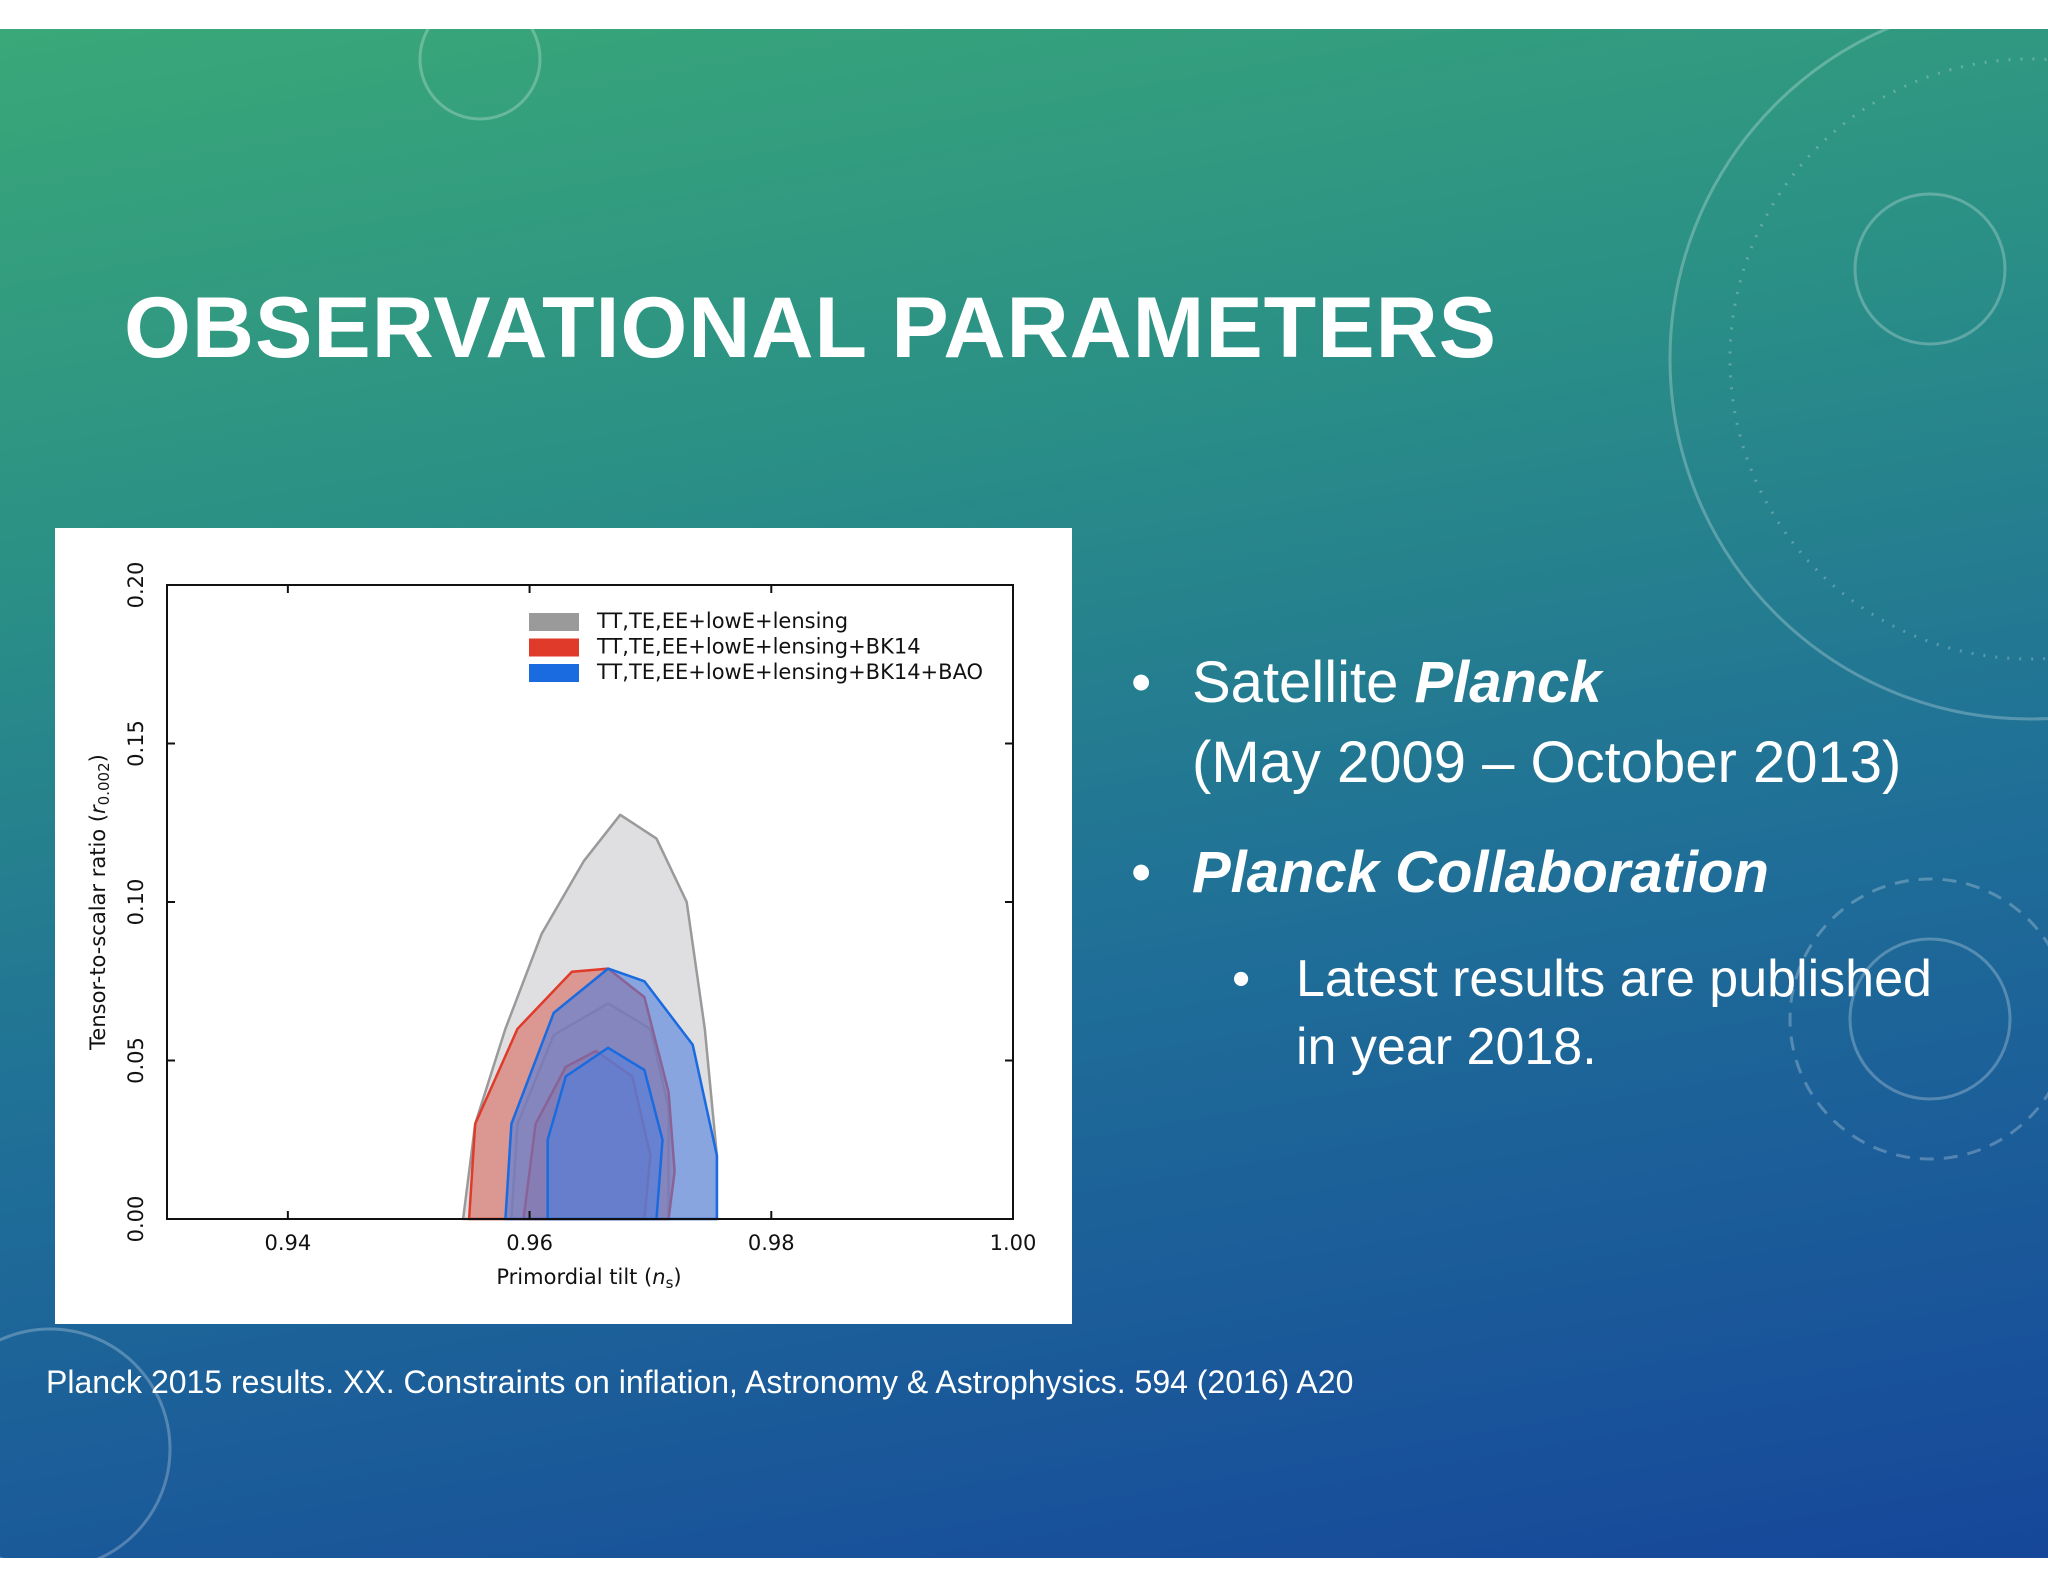 The height and width of the screenshot is (1582, 2048). I want to click on y-axis-label: r, so click(98, 809).